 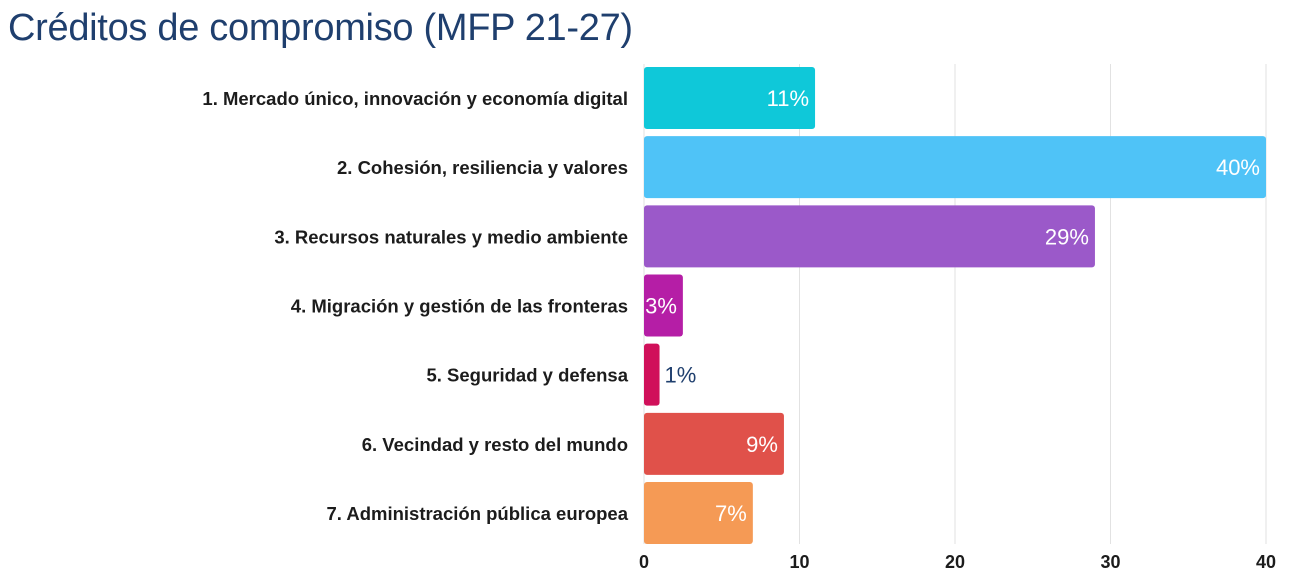 What do you see at coordinates (482, 167) in the screenshot?
I see `category-label: 2. Cohesión, resiliencia y valores` at bounding box center [482, 167].